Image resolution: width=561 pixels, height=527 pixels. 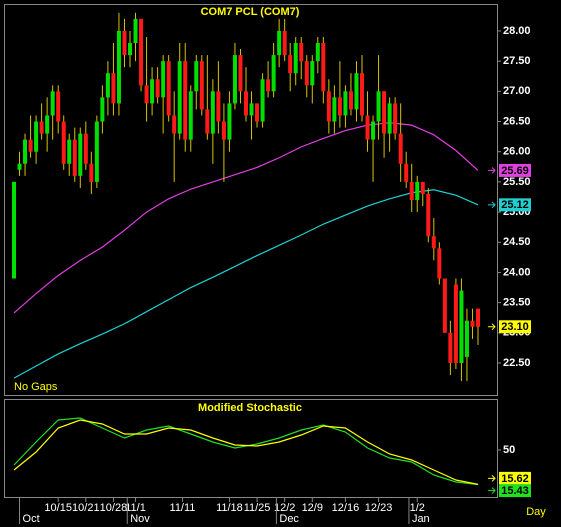 What do you see at coordinates (135, 508) in the screenshot?
I see `x-tick-label: 11/1` at bounding box center [135, 508].